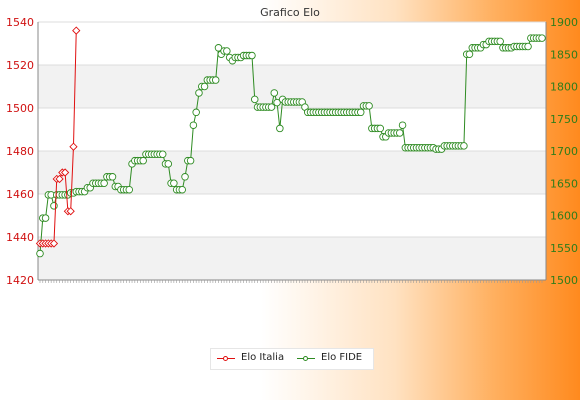 The width and height of the screenshot is (580, 400). Describe the element at coordinates (564, 119) in the screenshot. I see `right-tick-label: 1750` at that location.